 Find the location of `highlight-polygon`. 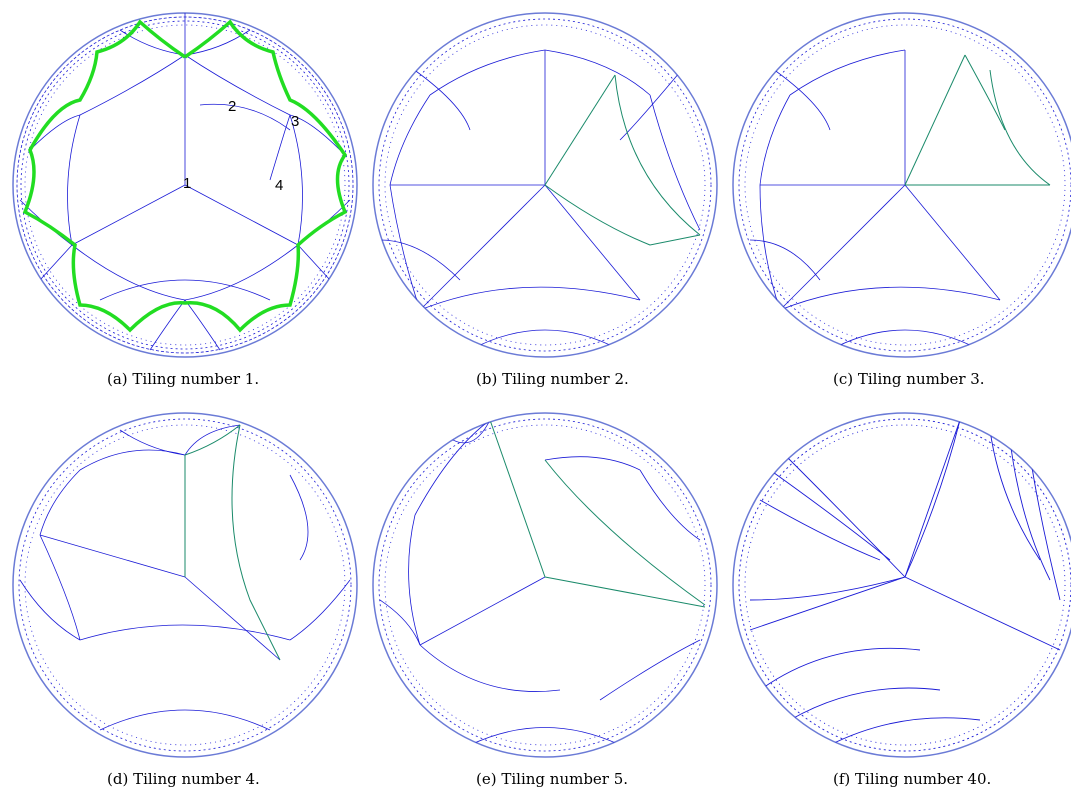

highlight-polygon is located at coordinates (185, 176).